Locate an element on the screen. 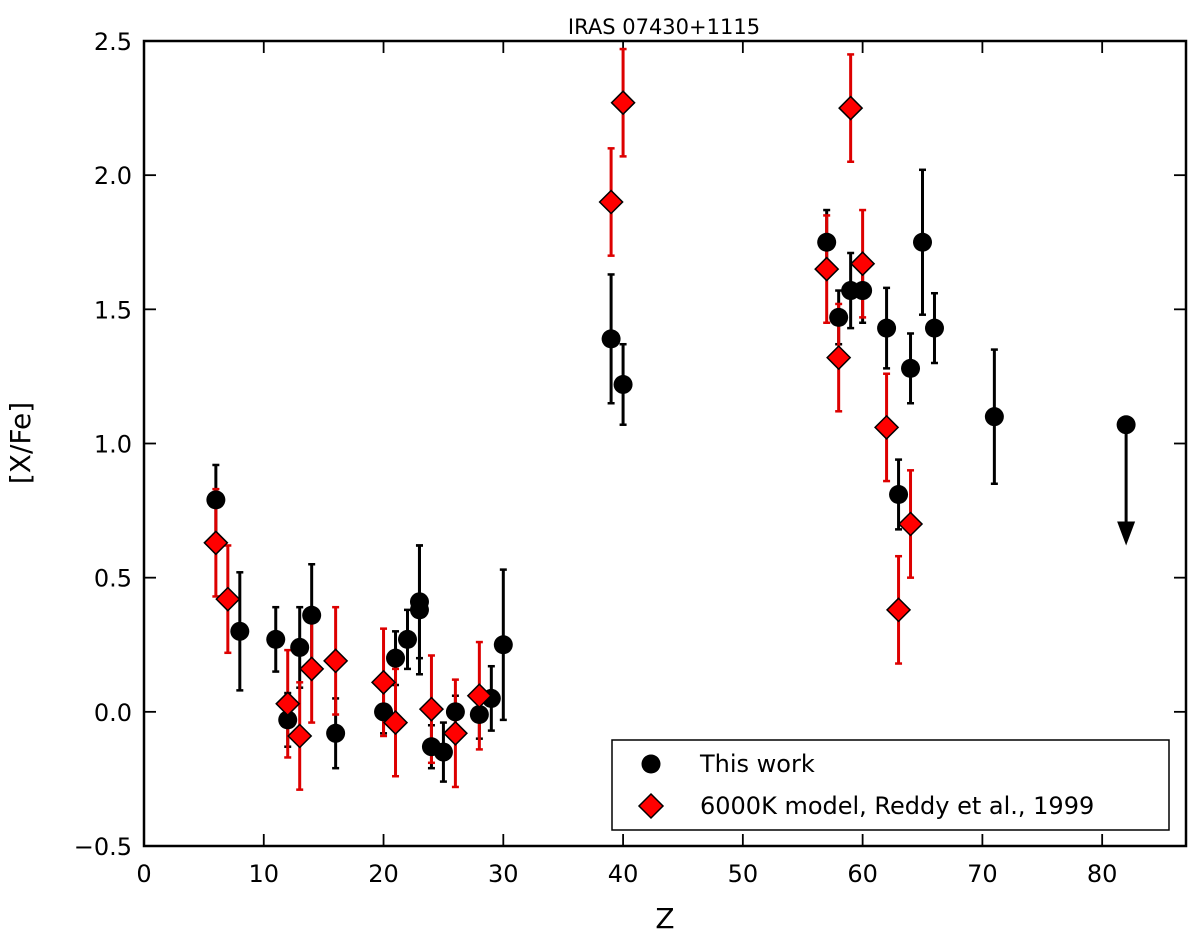 The image size is (1200, 932). legend-label-reddy-model: 6000K model, Reddy et al., 1999 is located at coordinates (897, 806).